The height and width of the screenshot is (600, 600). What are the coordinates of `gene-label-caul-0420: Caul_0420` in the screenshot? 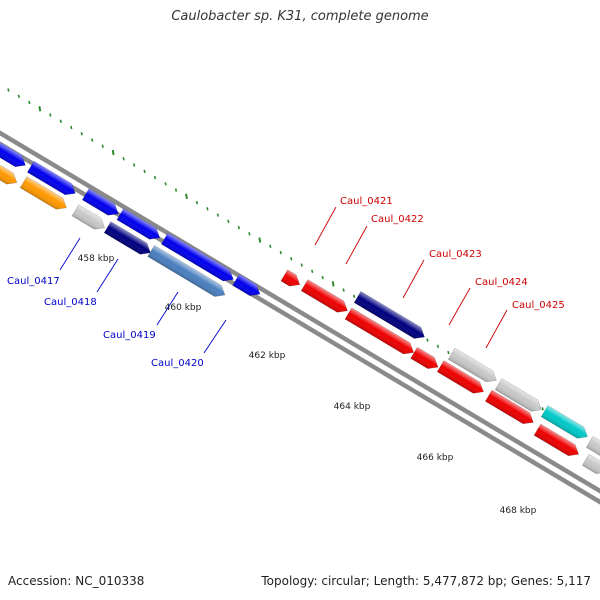 It's located at (177, 363).